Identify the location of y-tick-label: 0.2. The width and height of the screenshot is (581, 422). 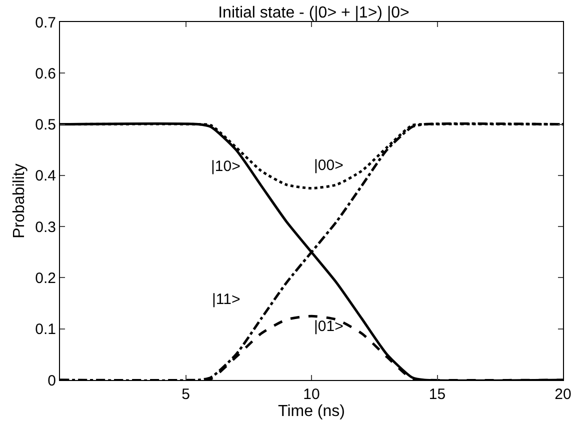
(45, 278).